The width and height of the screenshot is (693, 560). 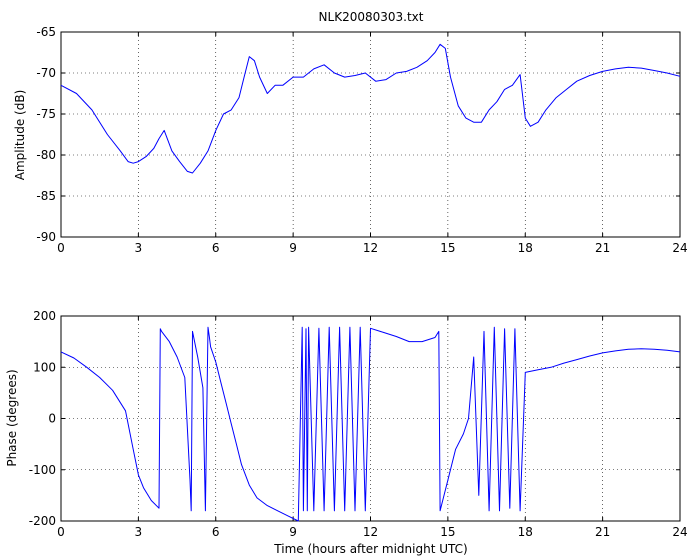 I want to click on phase-y-axis-label: Phase (degrees), so click(x=12, y=417).